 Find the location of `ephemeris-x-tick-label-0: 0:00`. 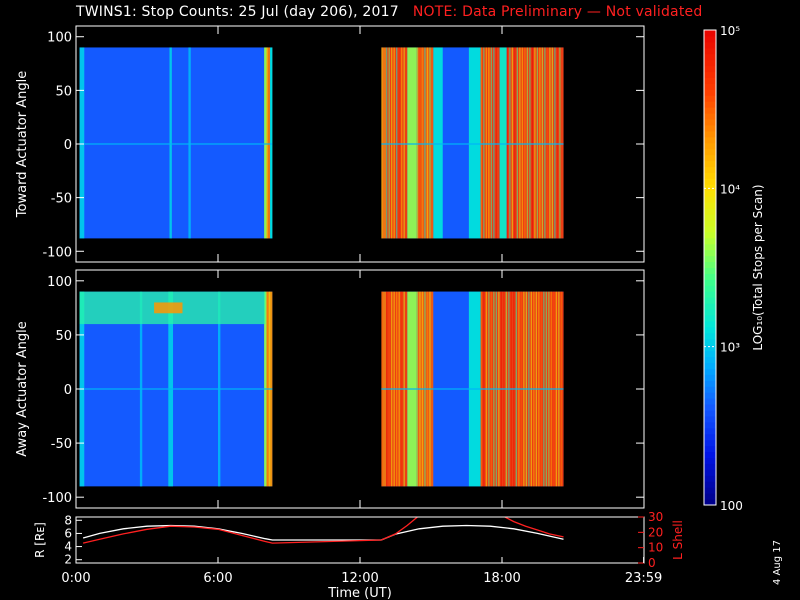

ephemeris-x-tick-label-0: 0:00 is located at coordinates (75, 578).